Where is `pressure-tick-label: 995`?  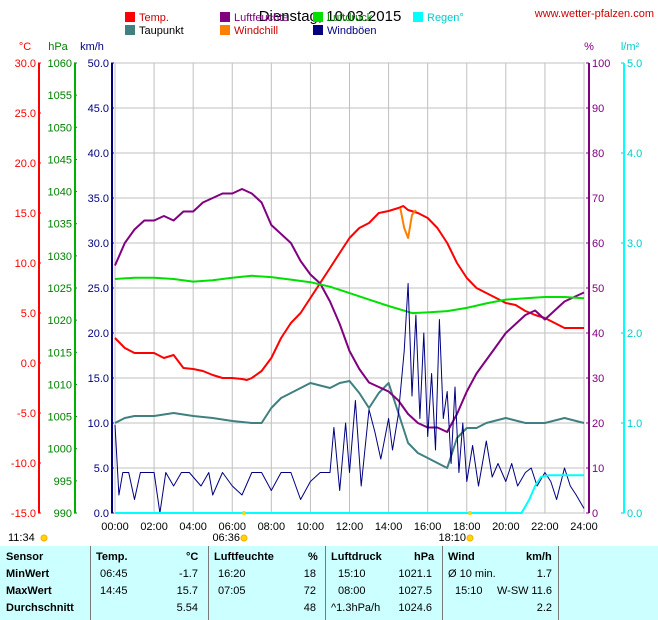
pressure-tick-label: 995 is located at coordinates (63, 482).